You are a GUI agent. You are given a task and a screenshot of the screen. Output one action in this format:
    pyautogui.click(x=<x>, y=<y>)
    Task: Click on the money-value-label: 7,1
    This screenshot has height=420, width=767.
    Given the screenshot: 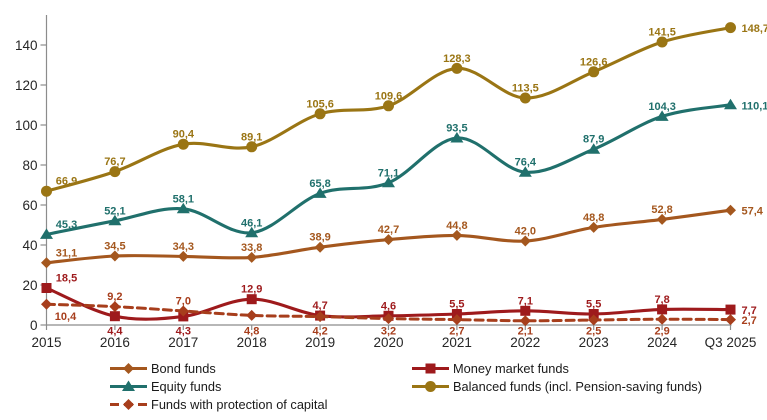 What is the action you would take?
    pyautogui.click(x=525, y=301)
    